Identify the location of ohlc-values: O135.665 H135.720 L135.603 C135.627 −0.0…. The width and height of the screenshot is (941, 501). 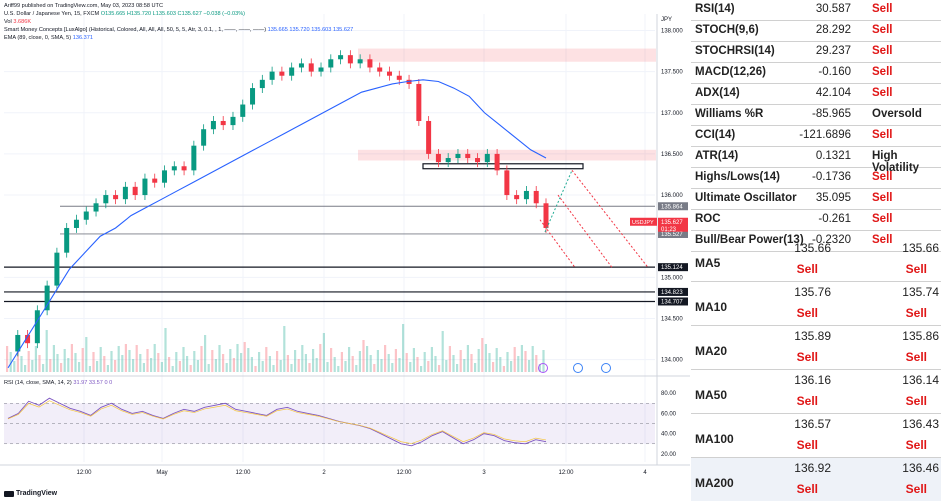
(173, 14).